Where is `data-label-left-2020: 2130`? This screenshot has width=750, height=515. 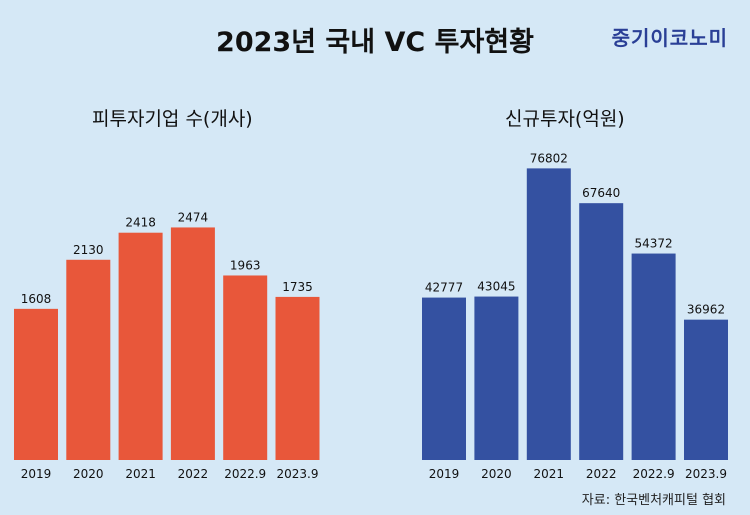
data-label-left-2020: 2130 is located at coordinates (88, 250).